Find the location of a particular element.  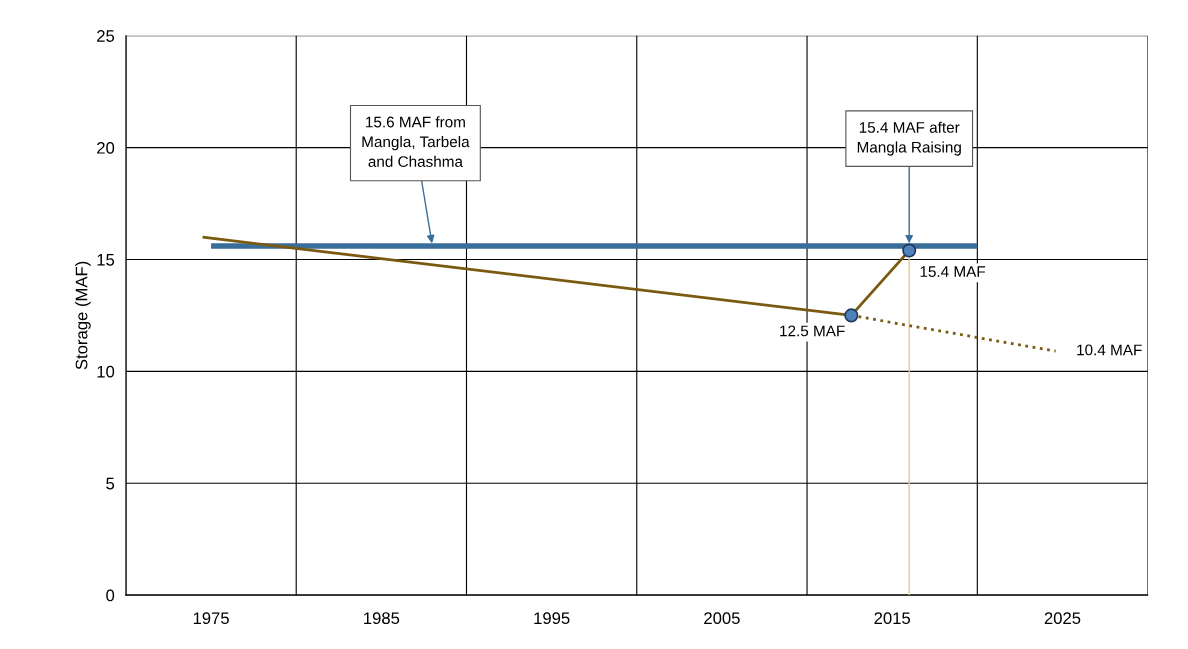

y-tick-label: 10 is located at coordinates (106, 371).